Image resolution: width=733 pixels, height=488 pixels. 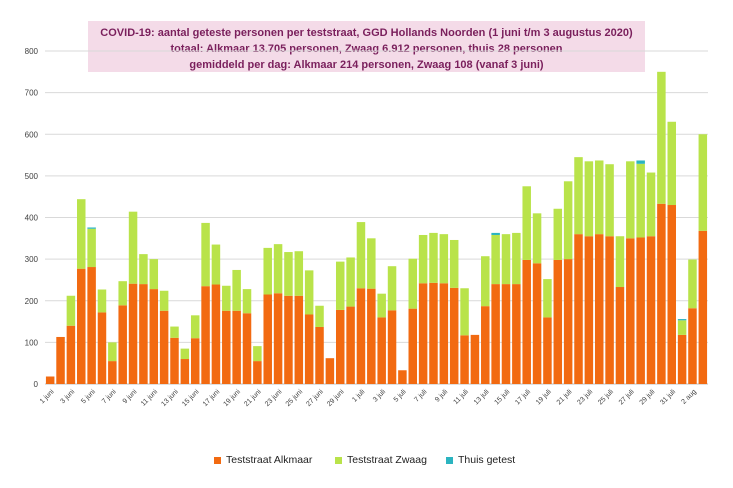 What do you see at coordinates (523, 397) in the screenshot?
I see `x-tick-label: 17 juli` at bounding box center [523, 397].